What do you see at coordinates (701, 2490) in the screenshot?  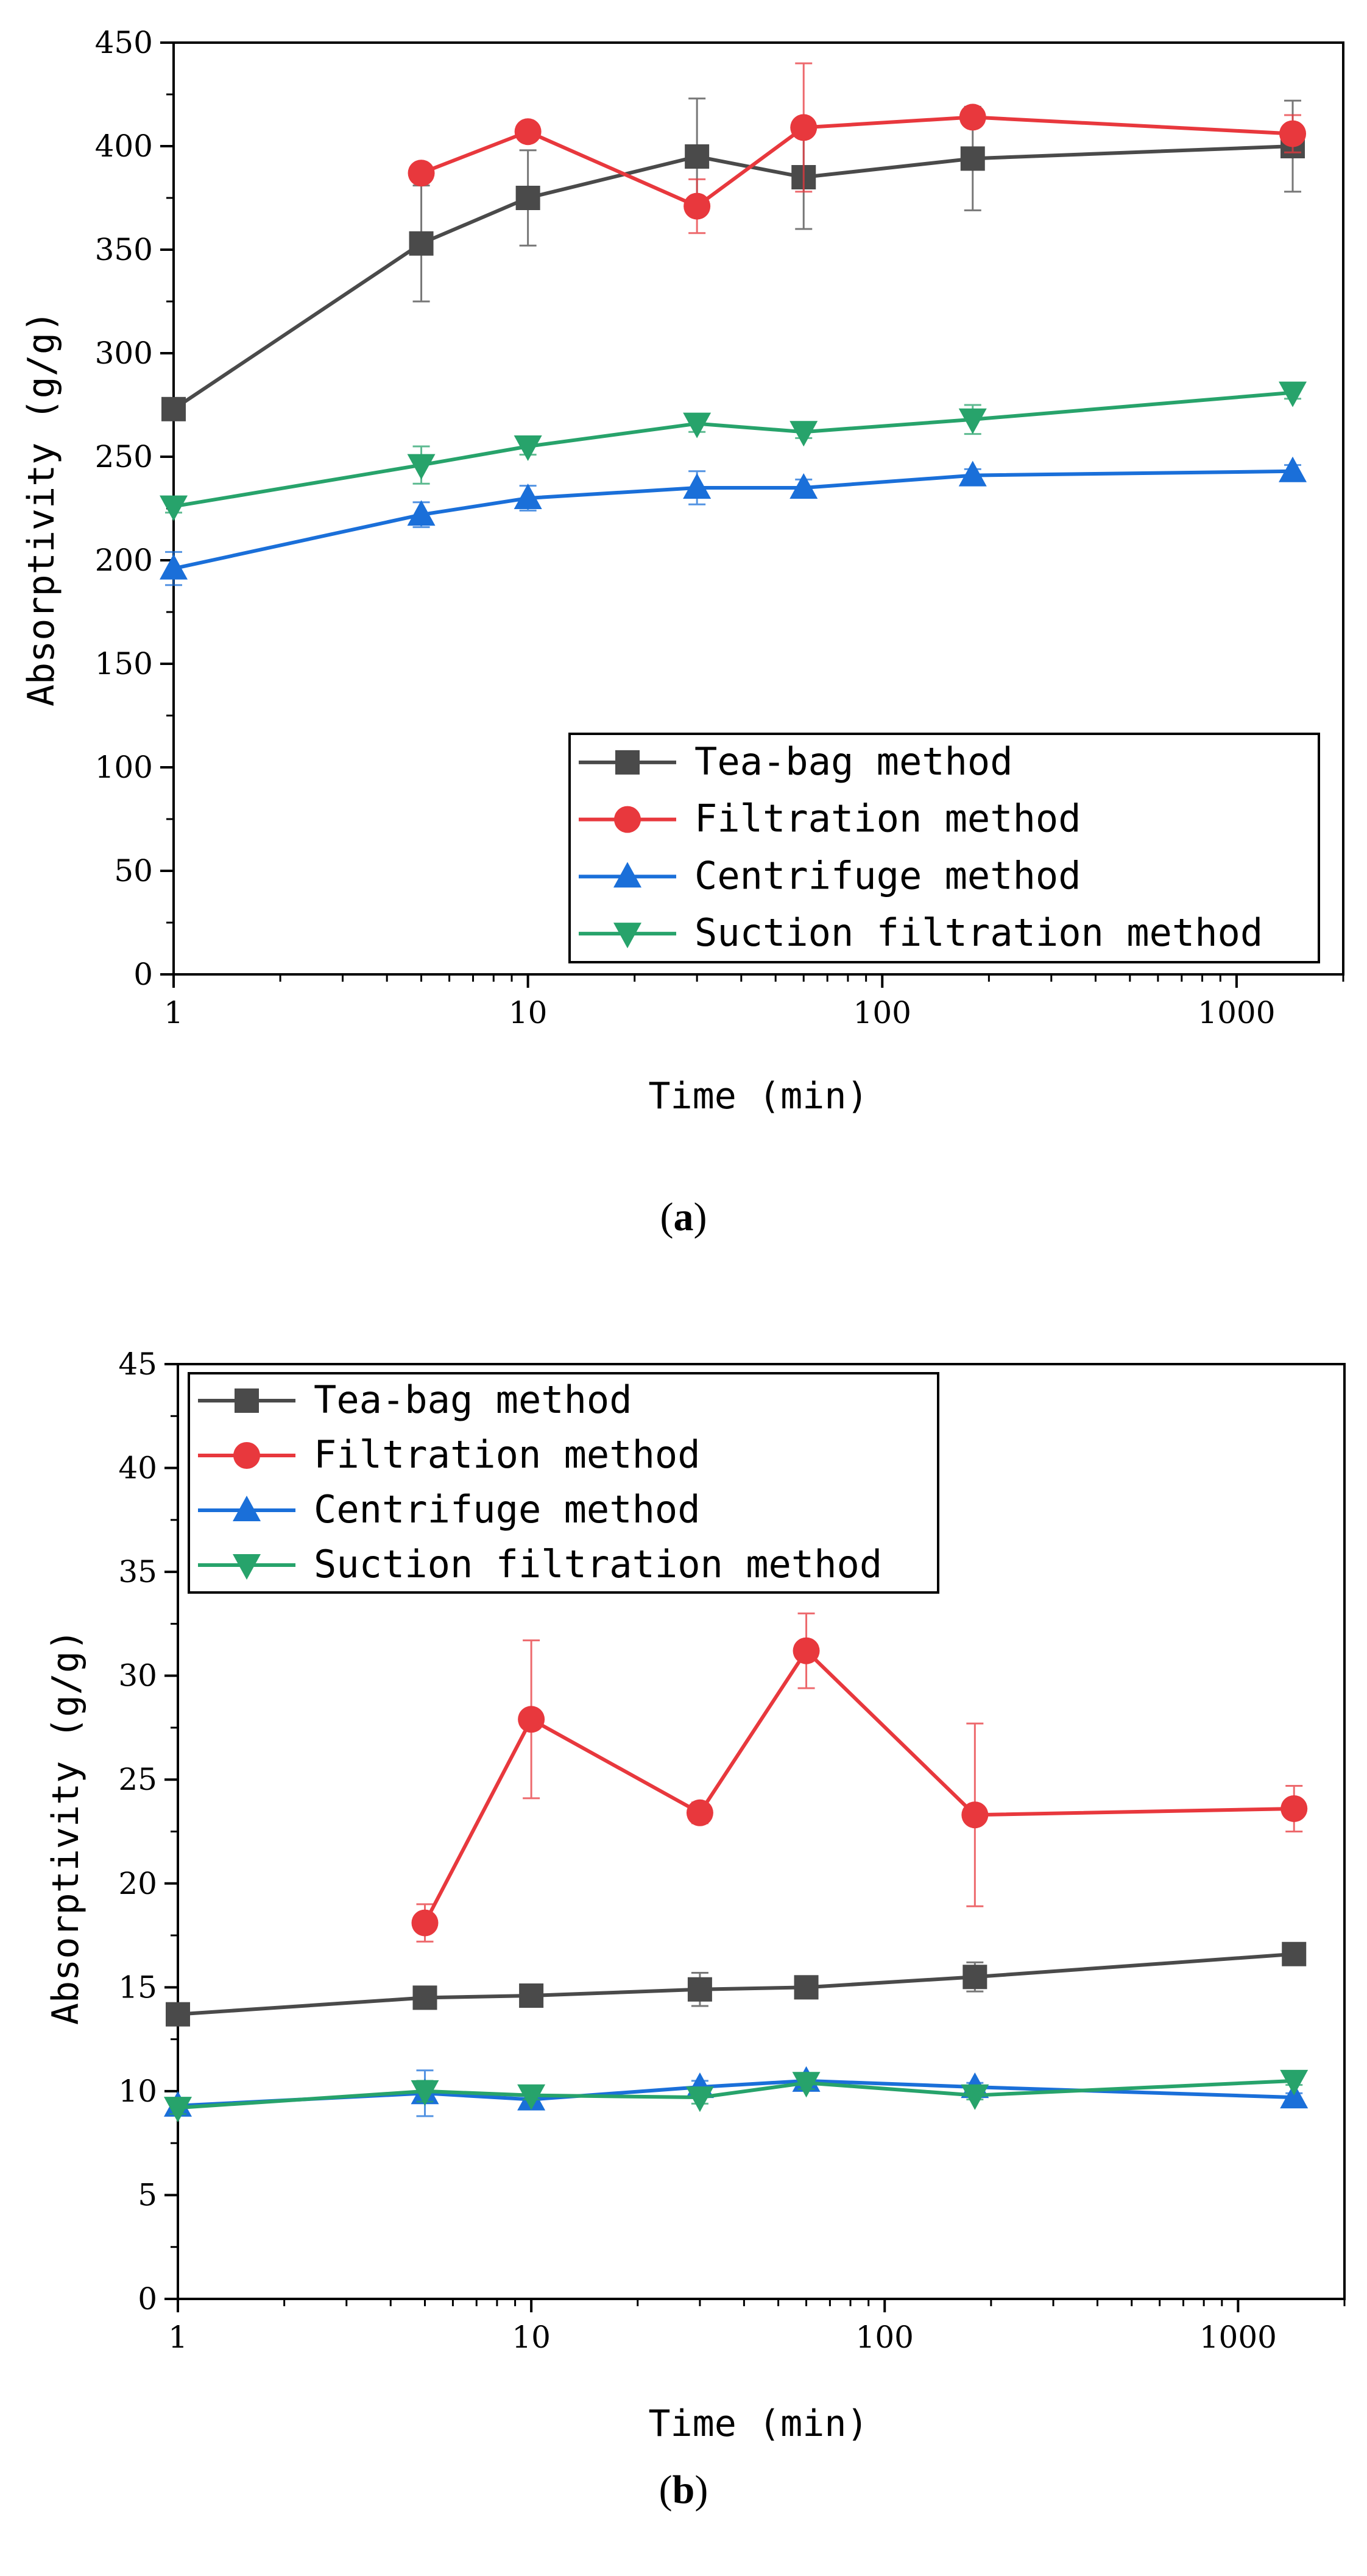 I see `caption-close: )` at bounding box center [701, 2490].